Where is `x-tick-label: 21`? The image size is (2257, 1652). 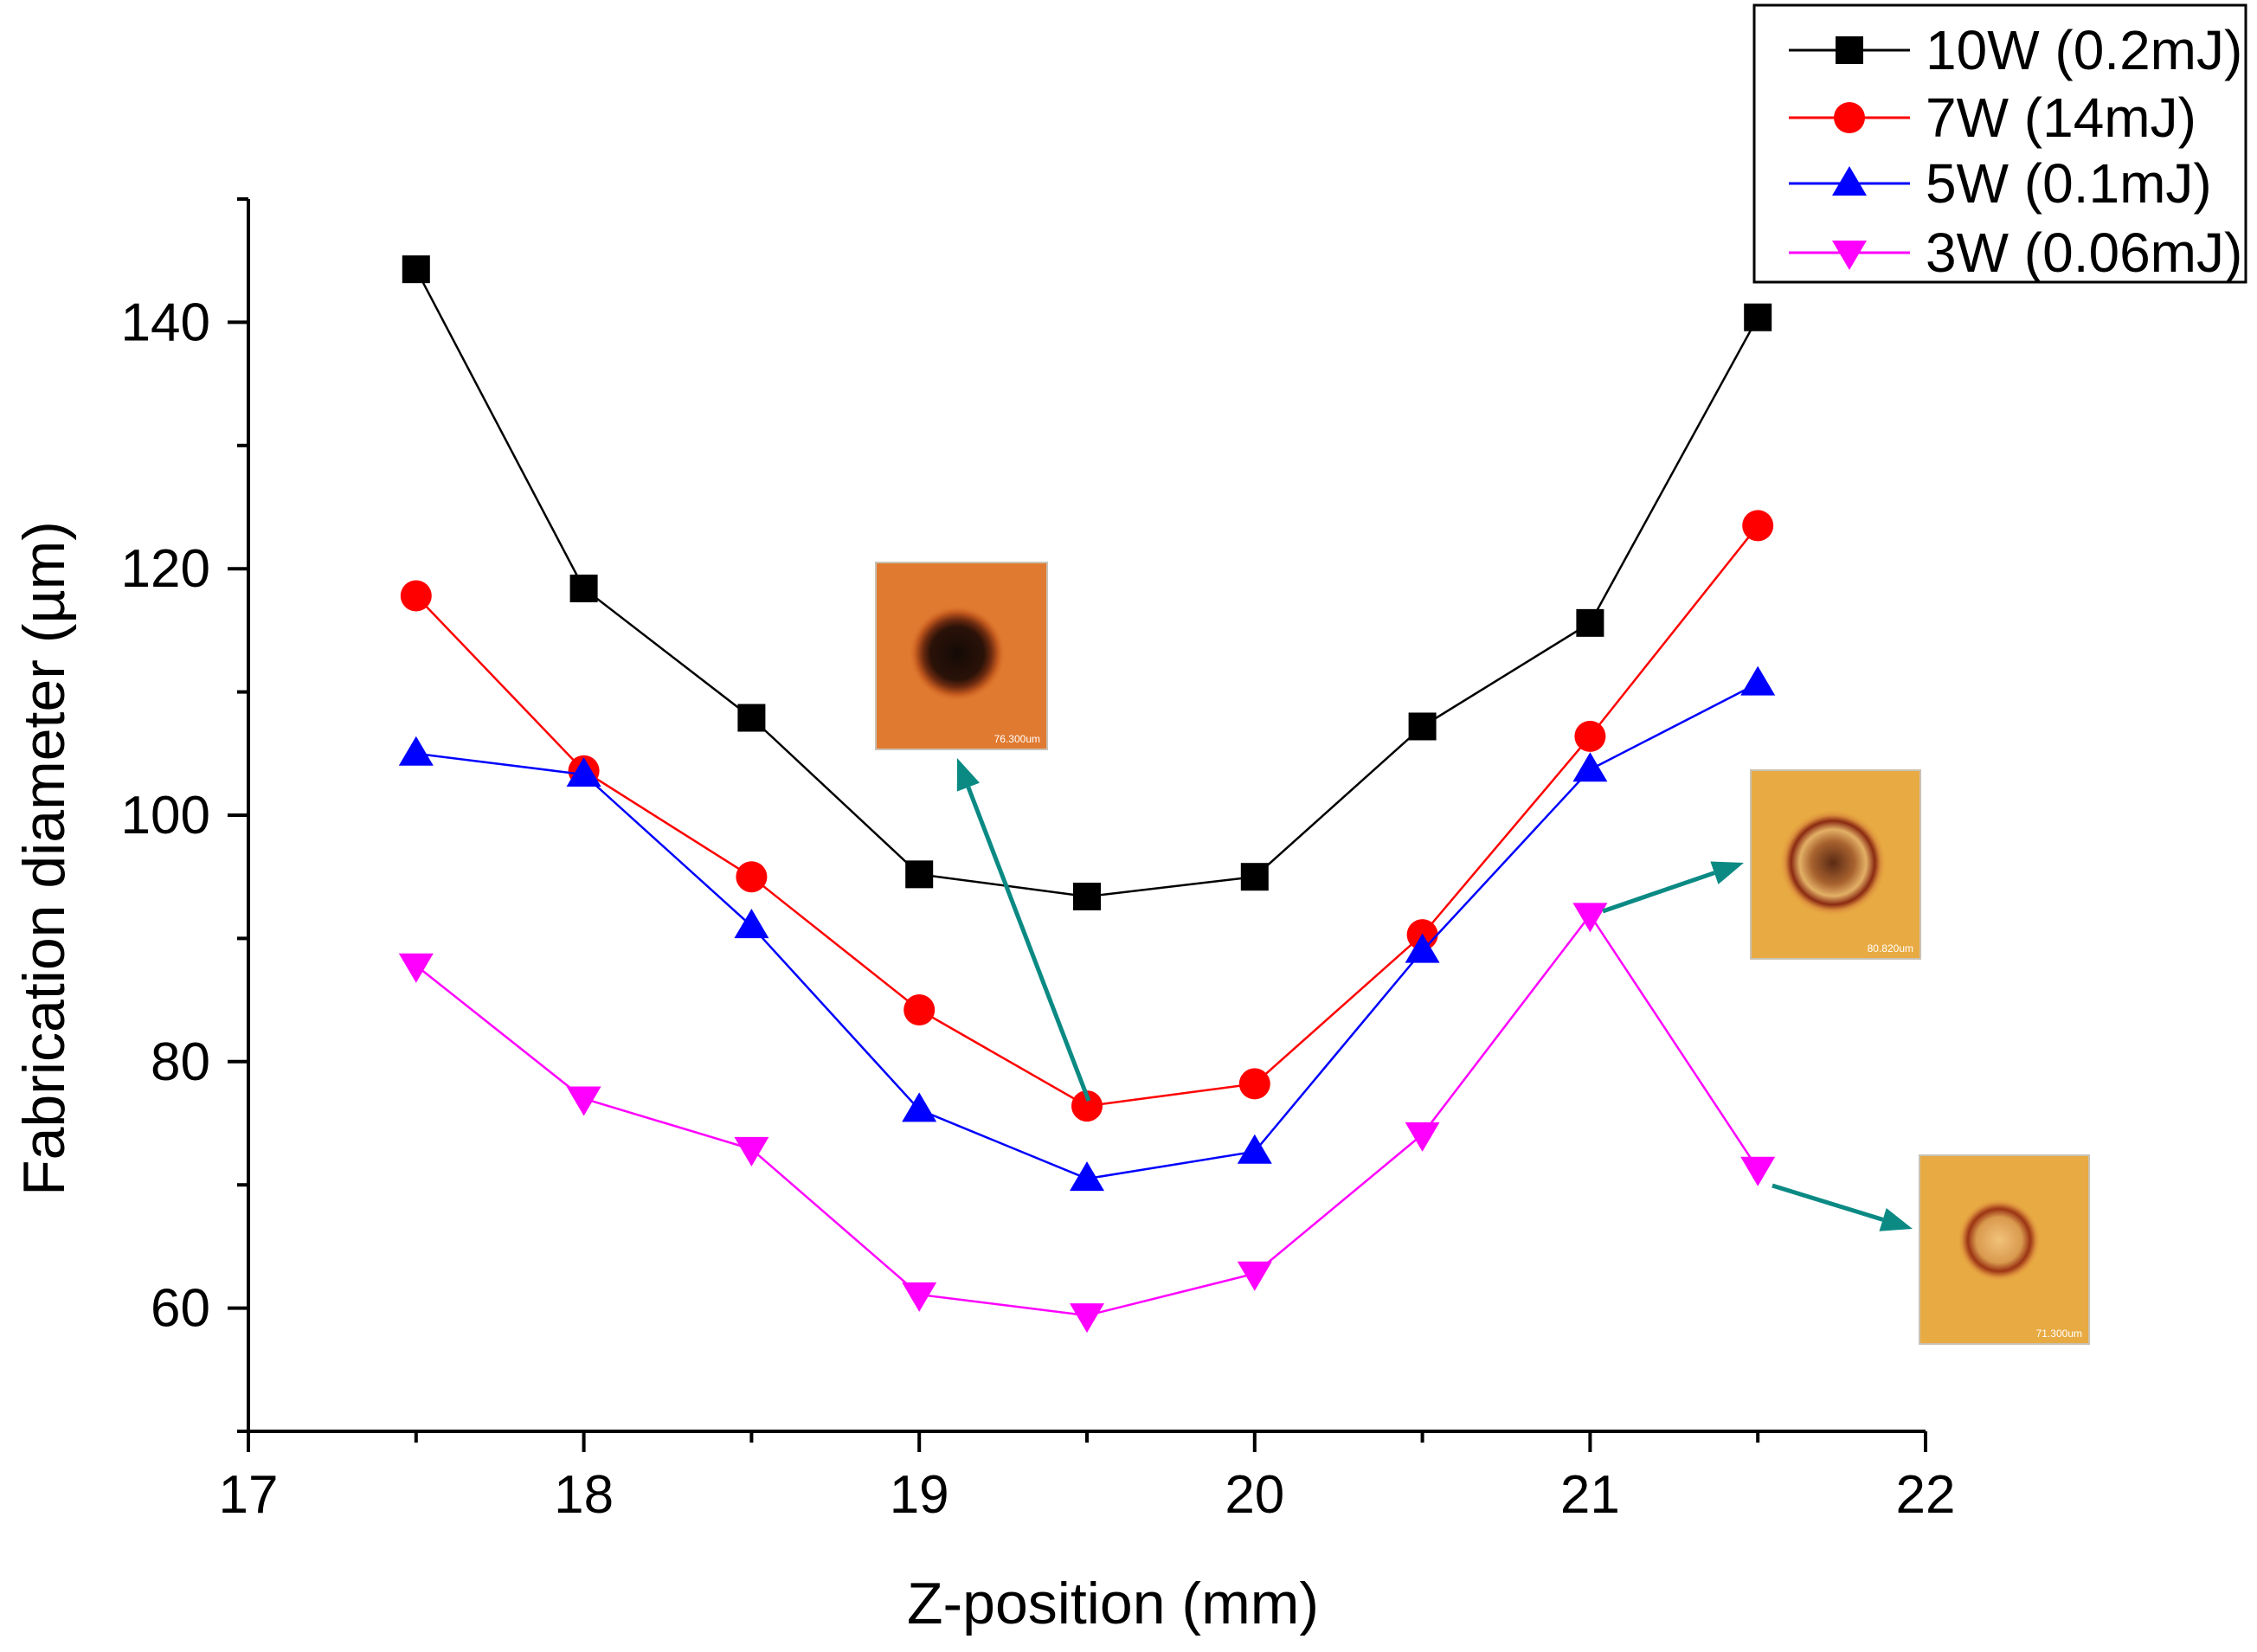 x-tick-label: 21 is located at coordinates (1590, 1495).